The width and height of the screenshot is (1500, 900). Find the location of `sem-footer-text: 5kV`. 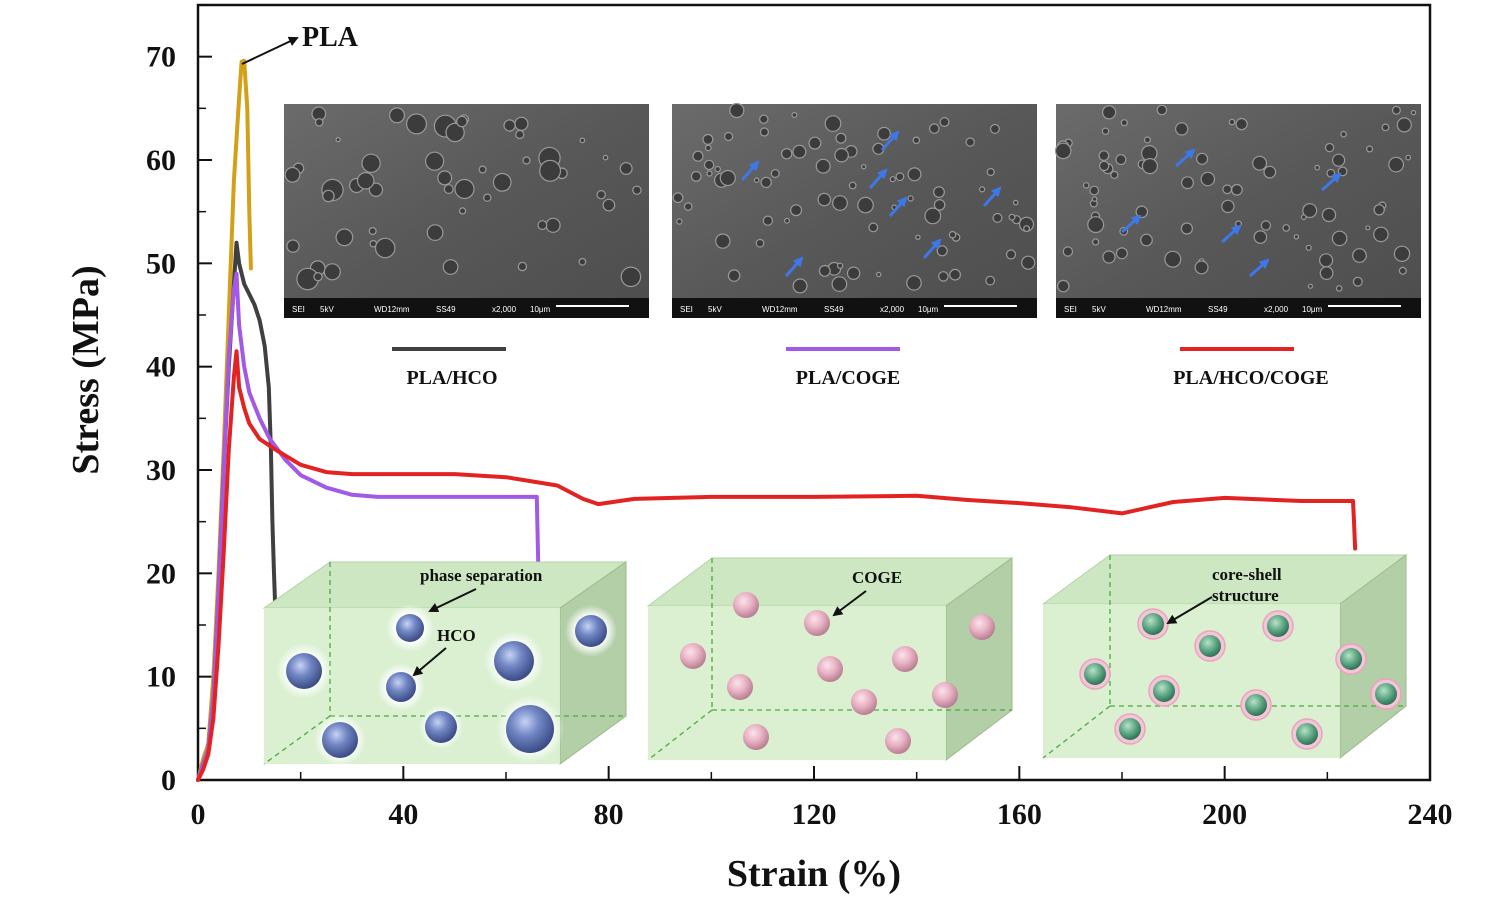

sem-footer-text: 5kV is located at coordinates (715, 309).